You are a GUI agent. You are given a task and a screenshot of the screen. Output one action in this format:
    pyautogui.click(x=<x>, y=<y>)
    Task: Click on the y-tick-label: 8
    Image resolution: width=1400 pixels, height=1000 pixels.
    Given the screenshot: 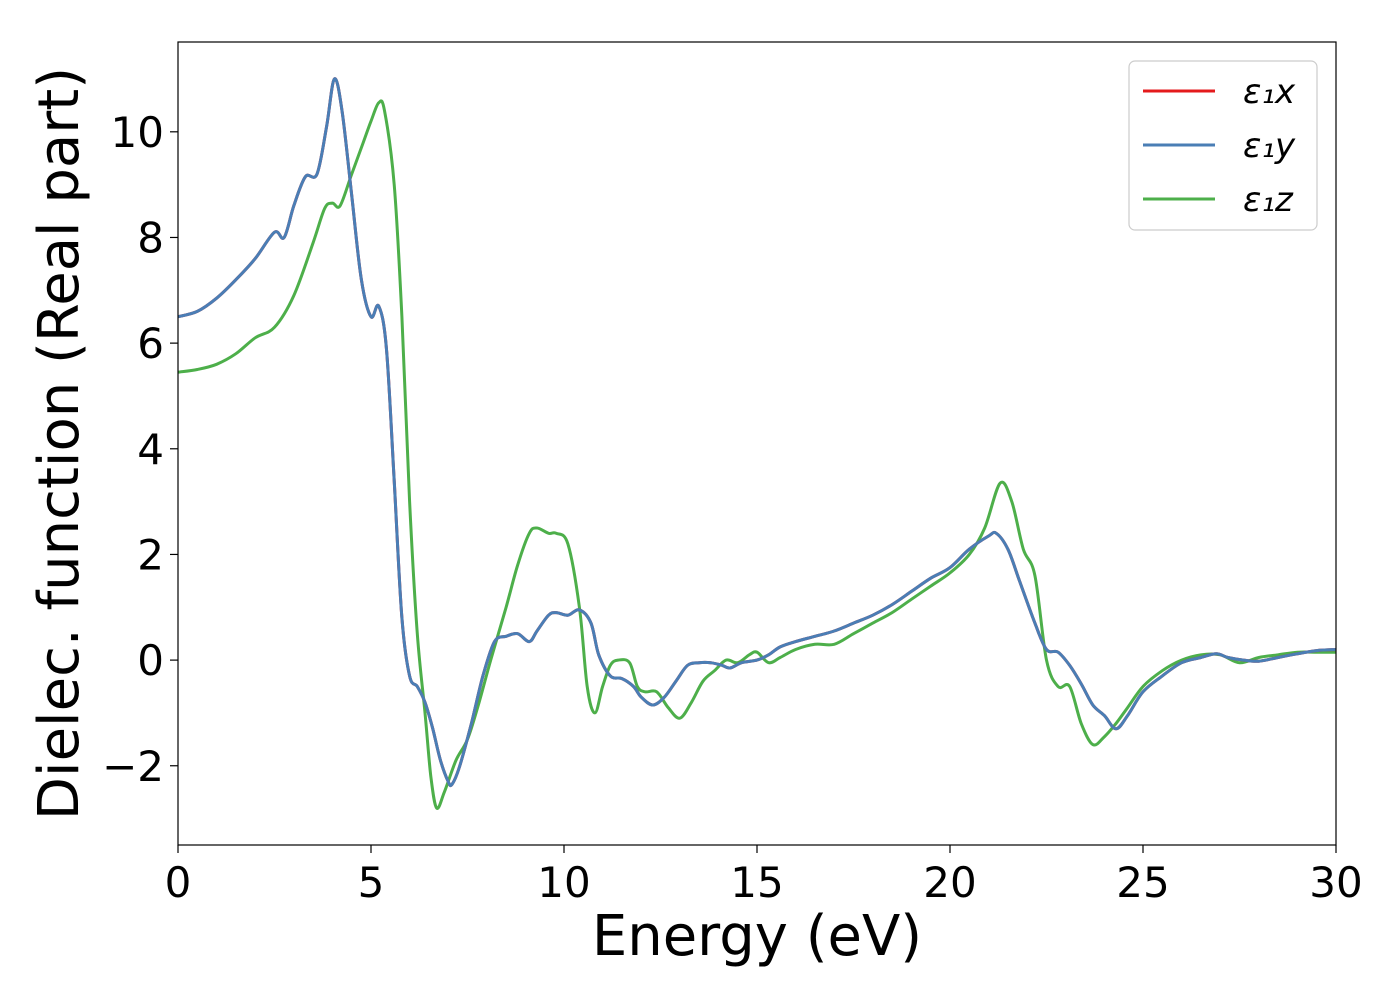 What is the action you would take?
    pyautogui.click(x=150, y=237)
    